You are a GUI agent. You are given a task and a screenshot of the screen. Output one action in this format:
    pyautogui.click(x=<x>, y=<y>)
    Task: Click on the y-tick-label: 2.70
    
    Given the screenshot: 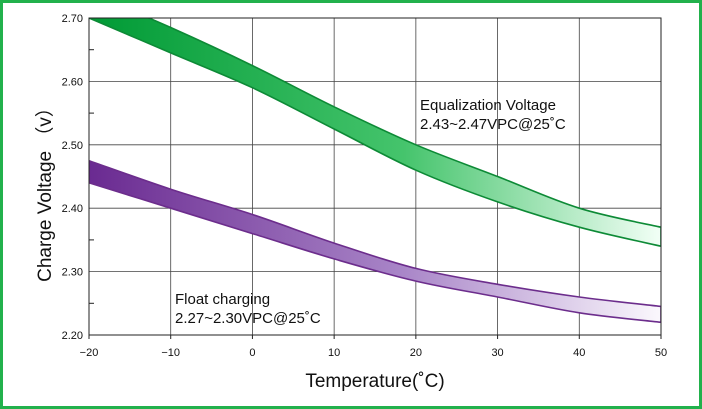 What is the action you would take?
    pyautogui.click(x=72, y=19)
    